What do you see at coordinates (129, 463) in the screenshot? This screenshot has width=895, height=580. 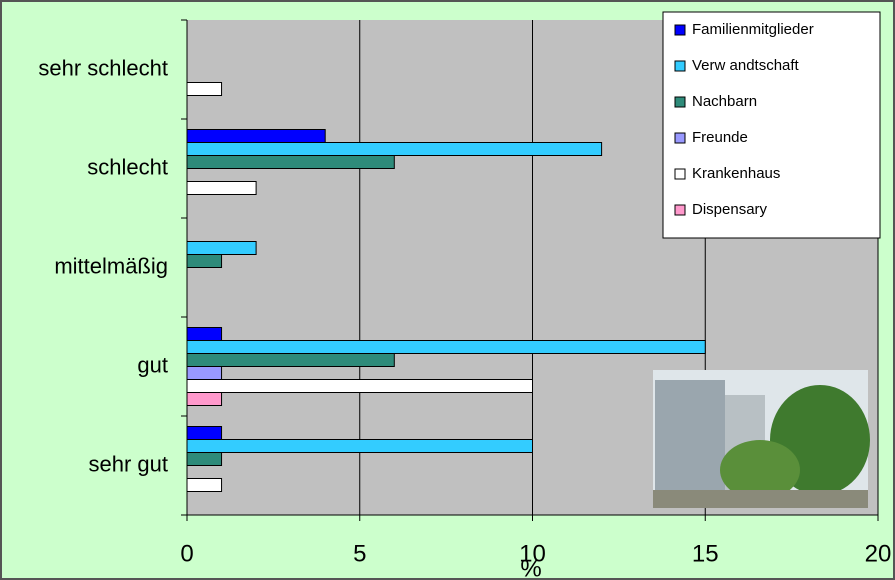 I see `y-tick-label: sehr gut` at bounding box center [129, 463].